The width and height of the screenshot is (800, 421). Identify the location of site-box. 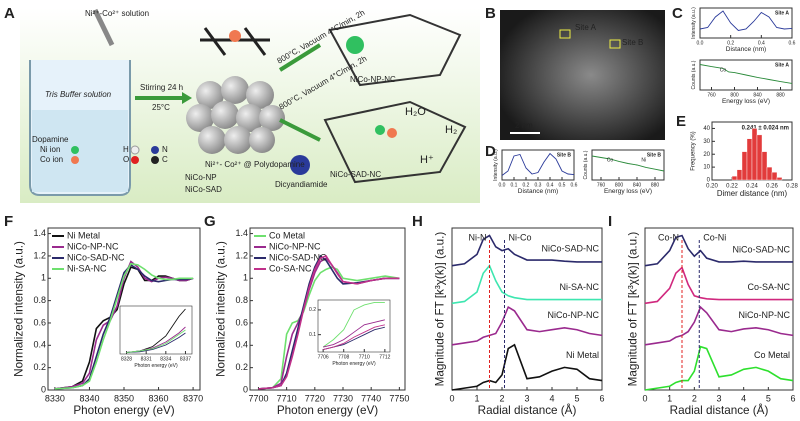
(565, 34).